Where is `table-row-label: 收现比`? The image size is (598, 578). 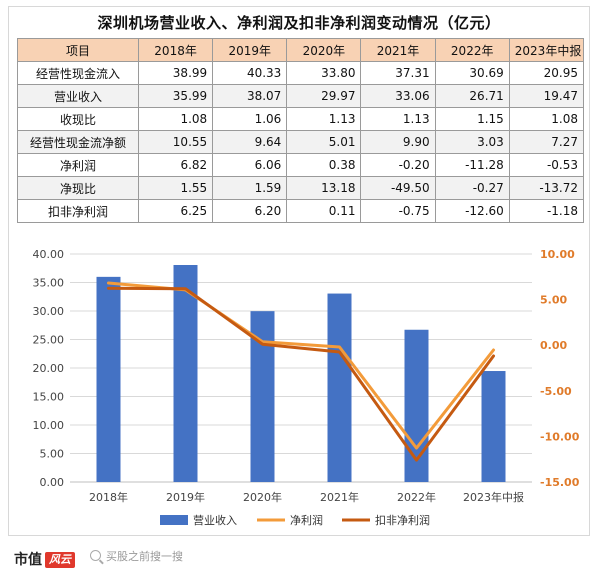 table-row-label: 收现比 is located at coordinates (78, 119).